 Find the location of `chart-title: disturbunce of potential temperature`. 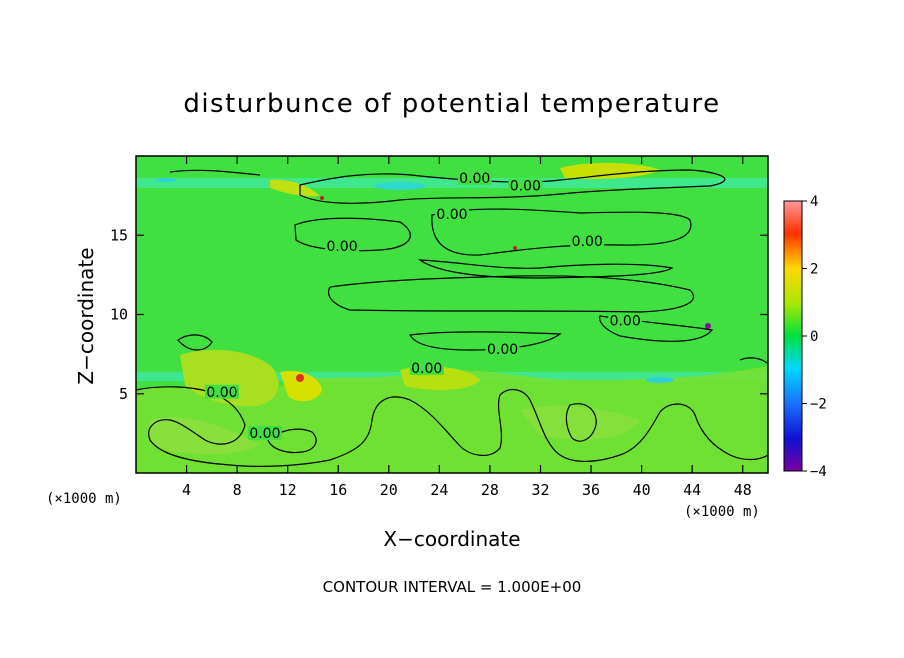

chart-title: disturbunce of potential temperature is located at coordinates (451, 104).